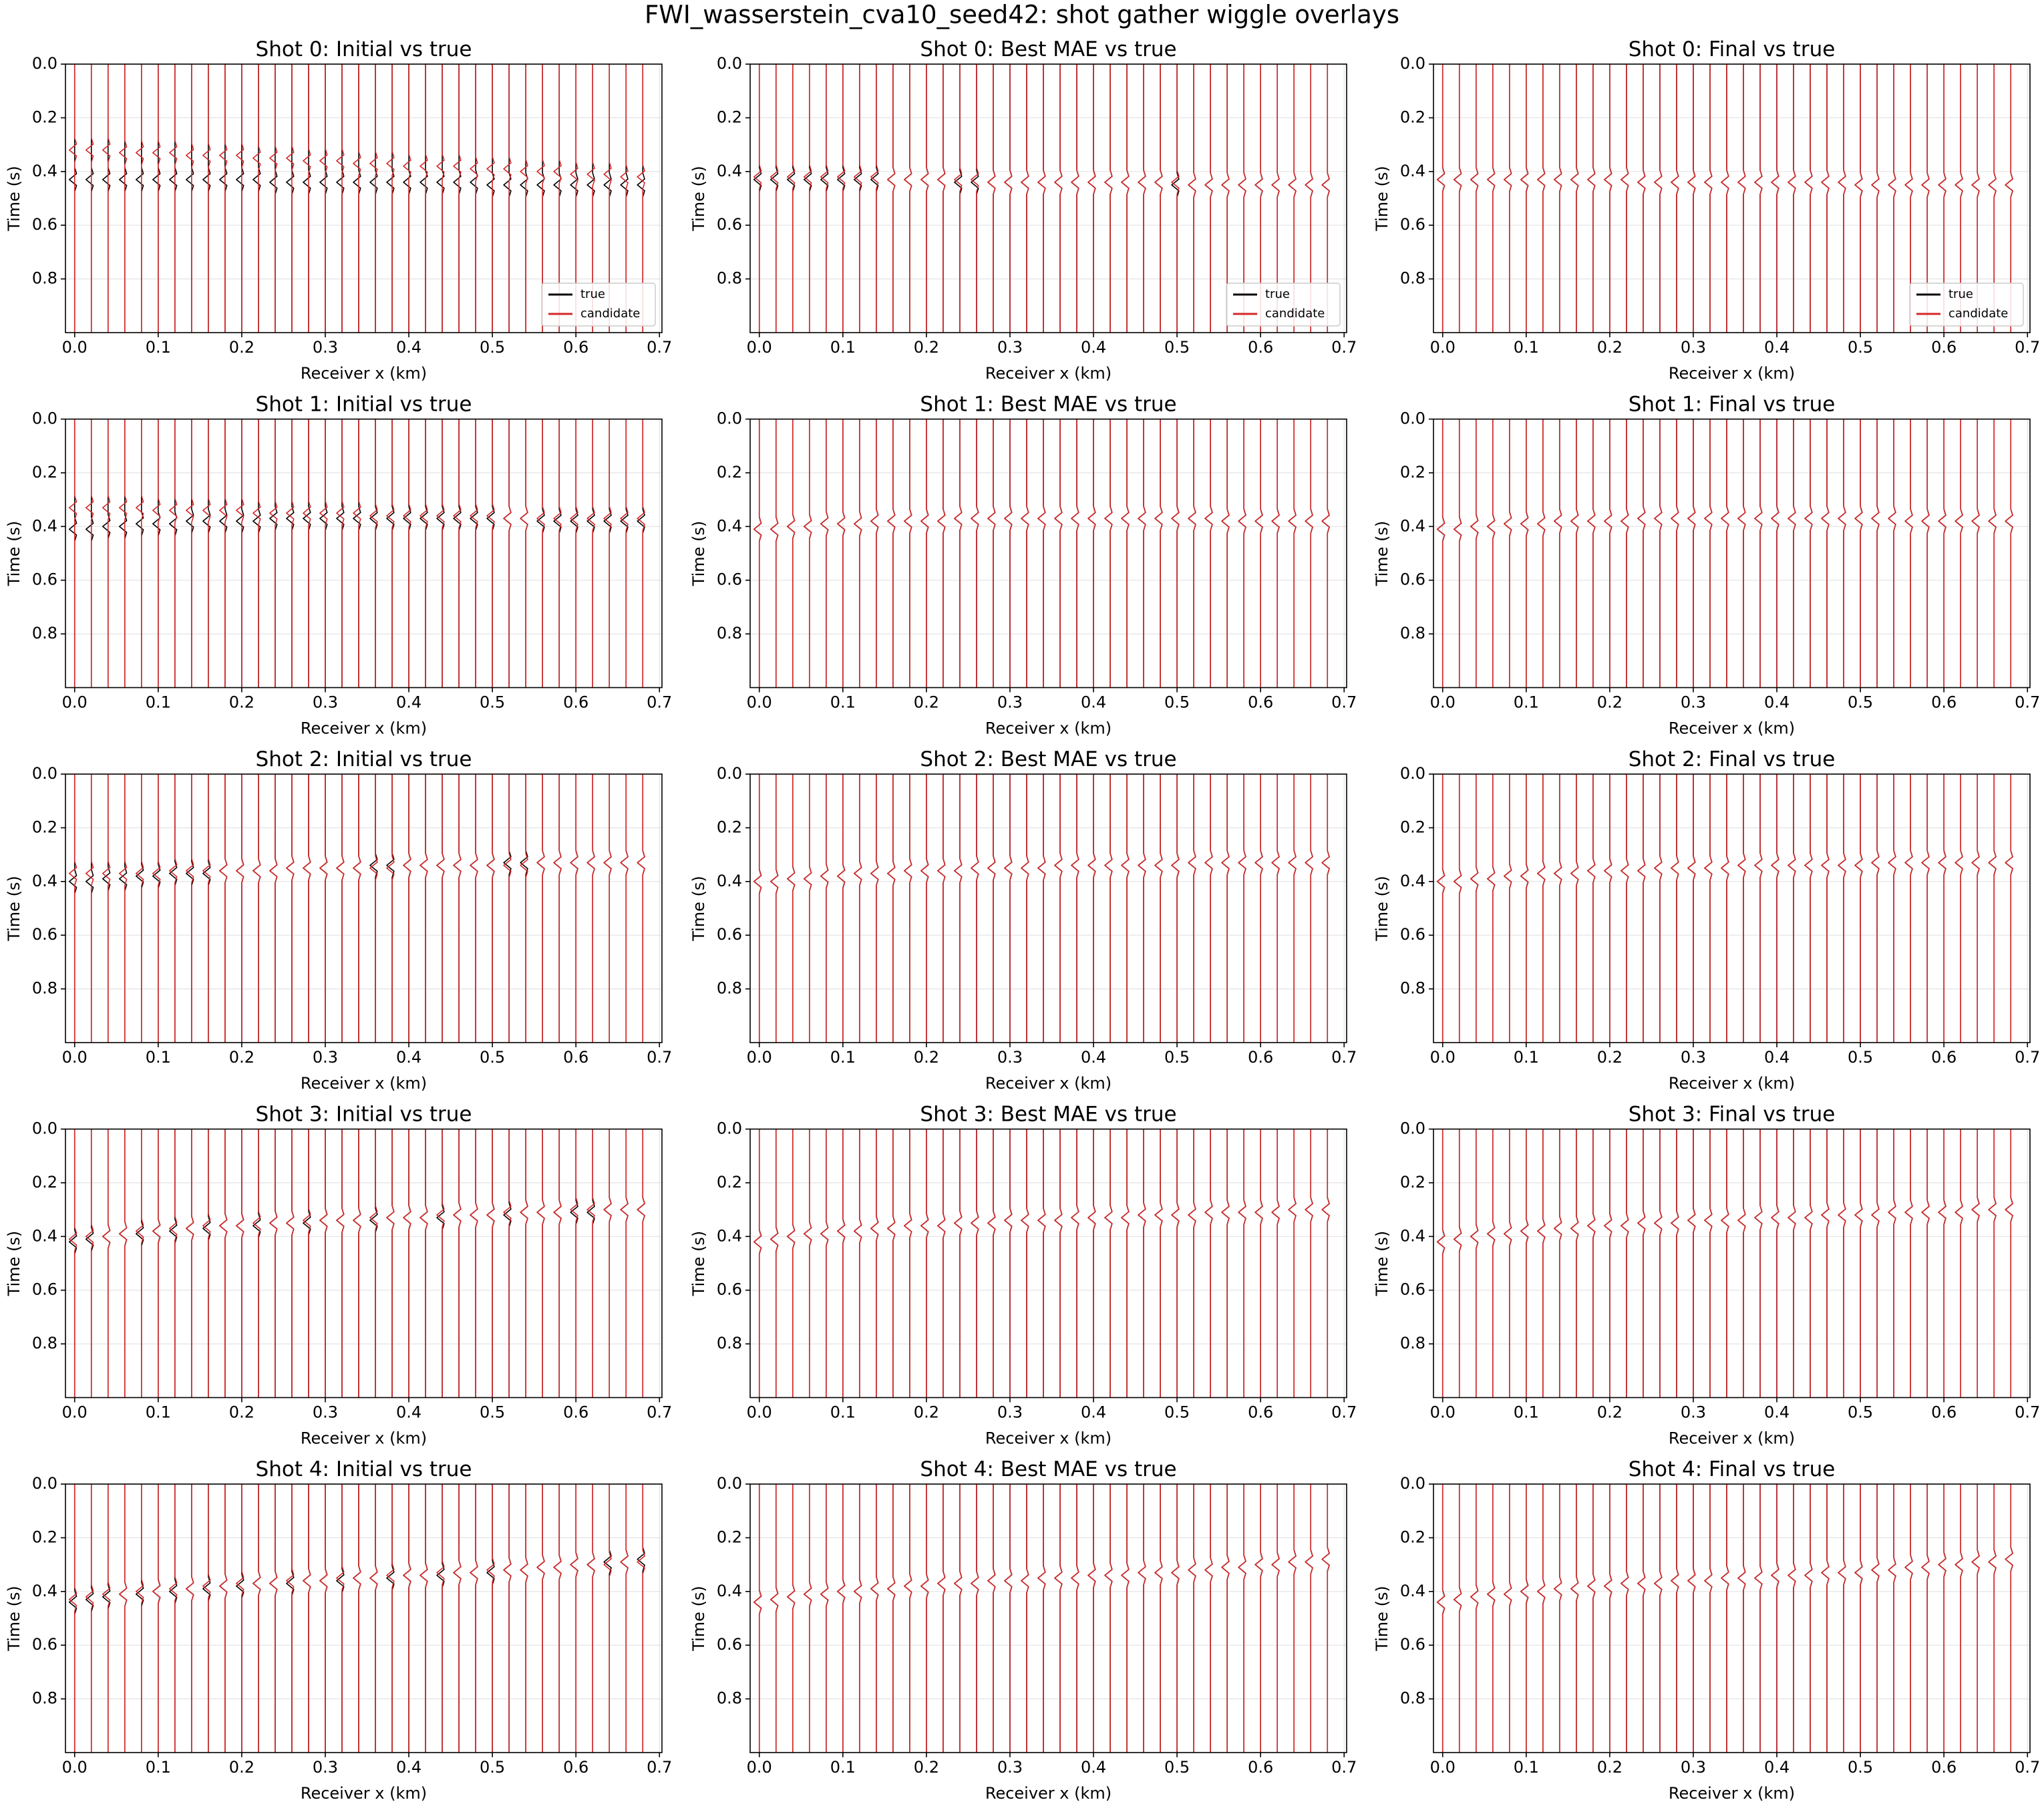 The height and width of the screenshot is (1806, 2044). What do you see at coordinates (1413, 1698) in the screenshot?
I see `y-tick-label: 0.8` at bounding box center [1413, 1698].